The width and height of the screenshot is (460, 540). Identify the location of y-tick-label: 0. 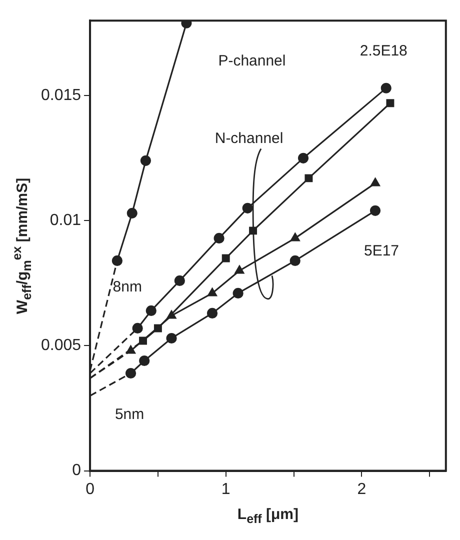
(77, 471).